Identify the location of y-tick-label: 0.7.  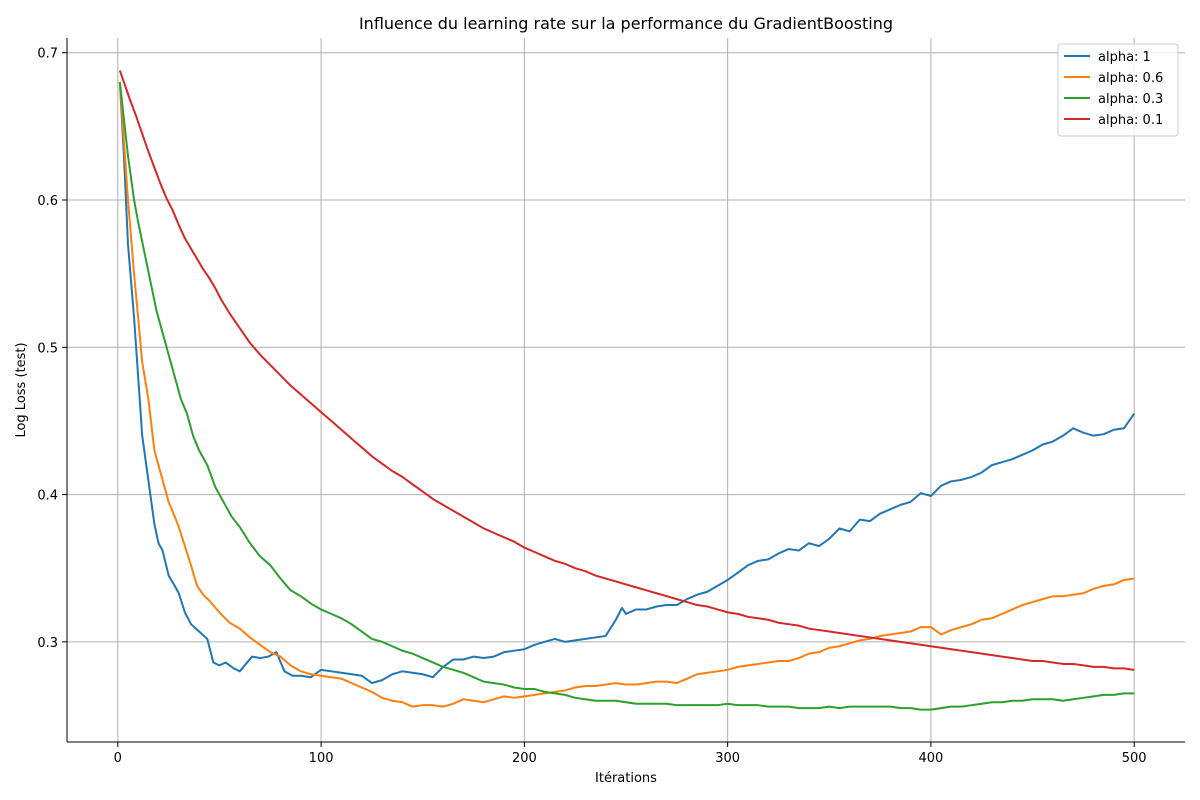
(47, 54).